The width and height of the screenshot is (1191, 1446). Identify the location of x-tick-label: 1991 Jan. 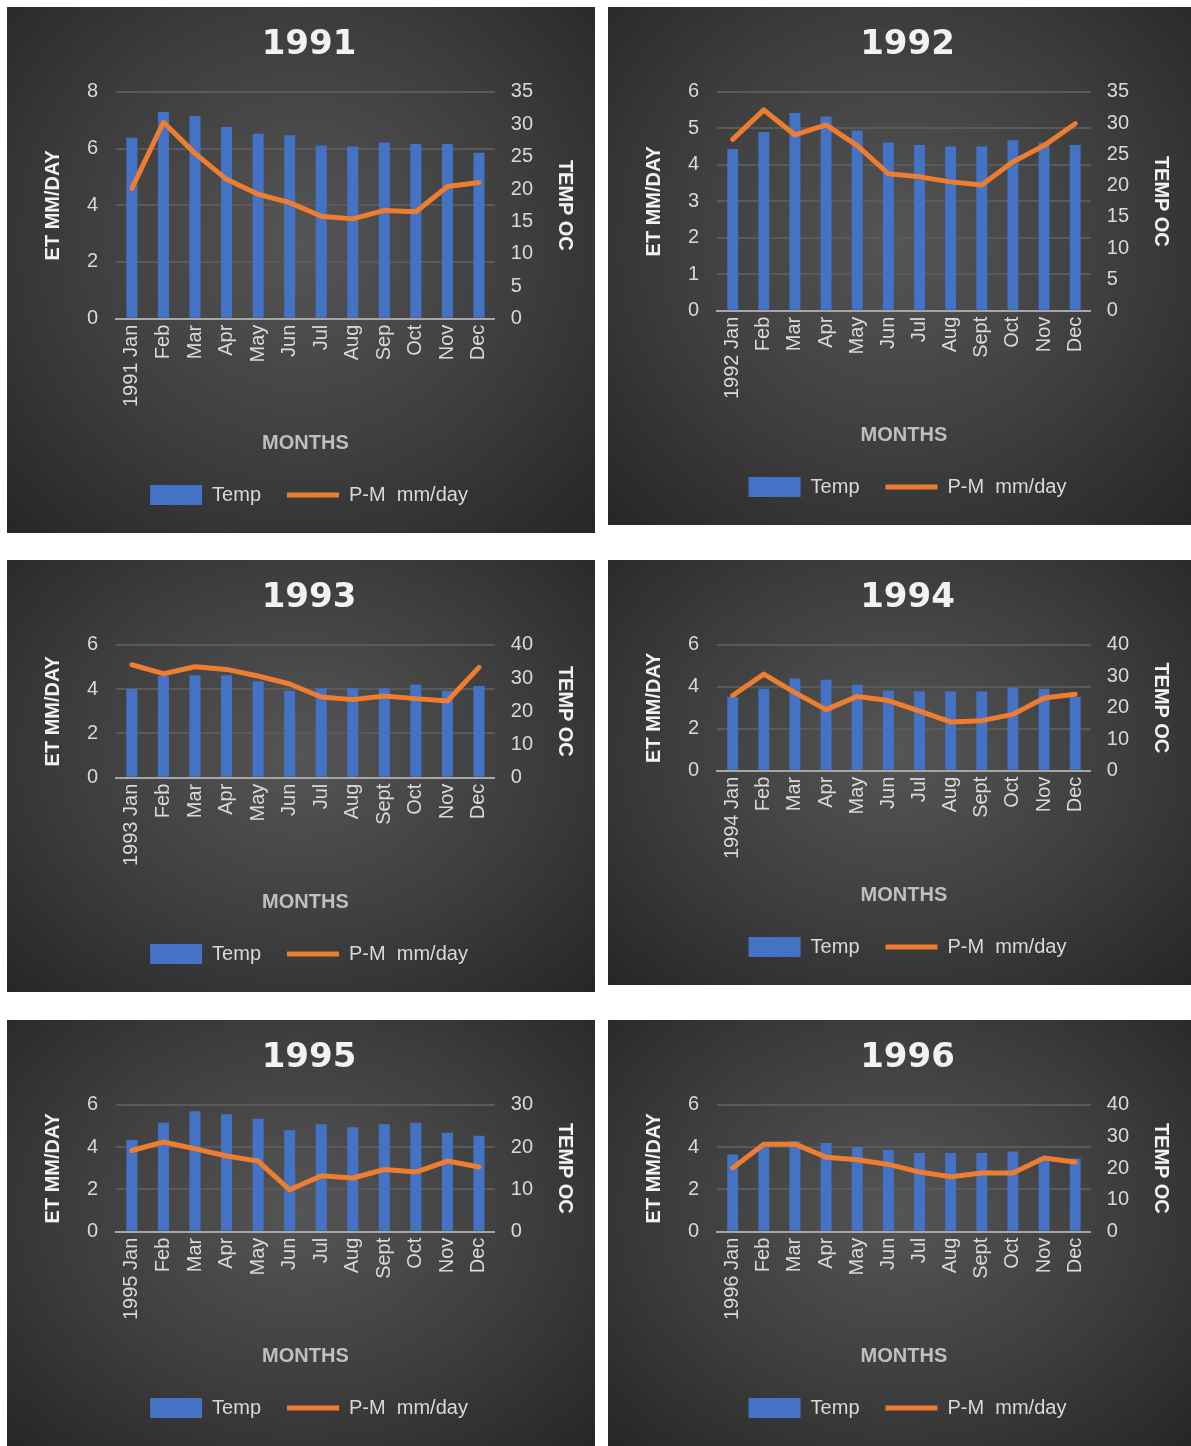
(130, 365).